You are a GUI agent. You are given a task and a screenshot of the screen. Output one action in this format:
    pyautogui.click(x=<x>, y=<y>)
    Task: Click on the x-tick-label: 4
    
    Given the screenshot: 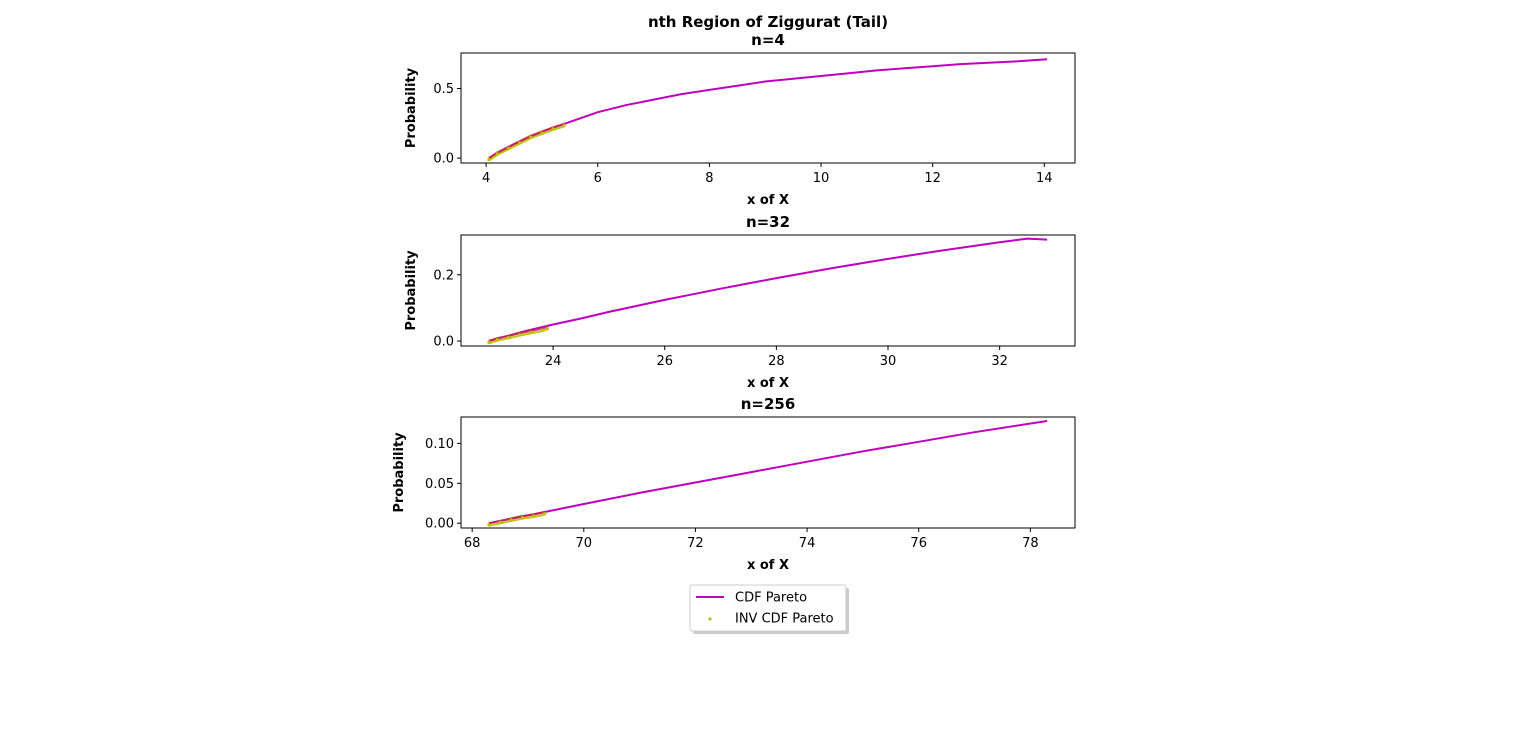 What is the action you would take?
    pyautogui.click(x=486, y=178)
    